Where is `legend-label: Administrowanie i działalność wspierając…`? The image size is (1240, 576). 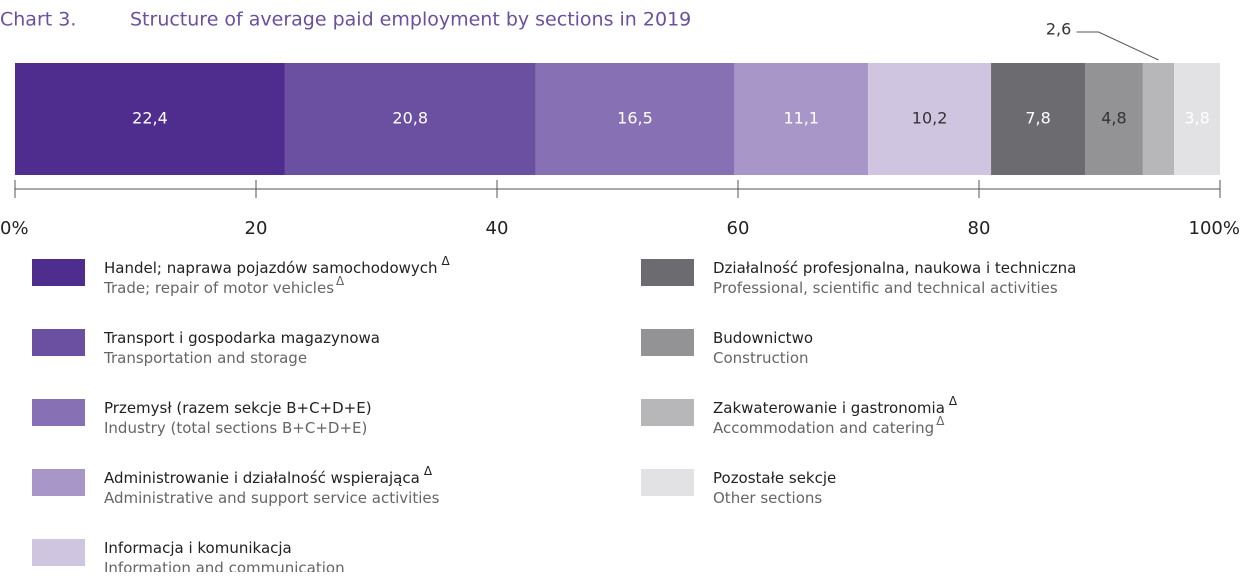 legend-label: Administrowanie i działalność wspierając… is located at coordinates (268, 475).